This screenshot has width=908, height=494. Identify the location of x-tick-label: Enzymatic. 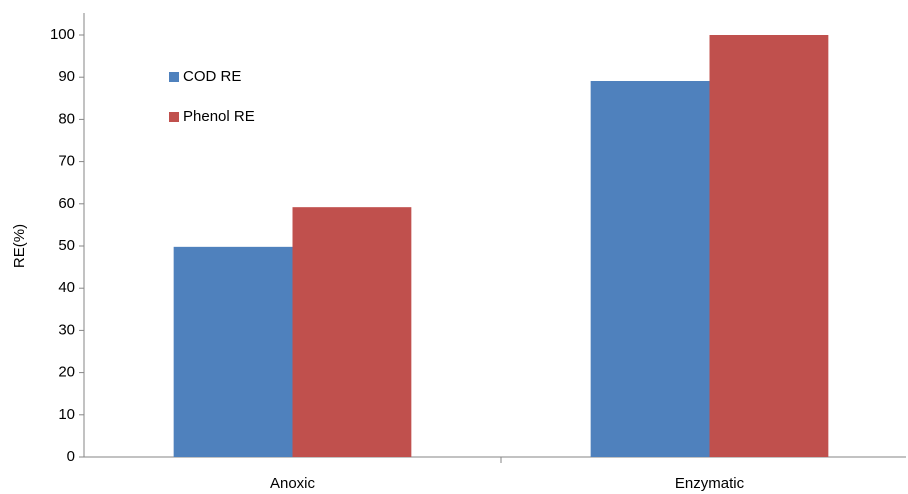
(710, 483).